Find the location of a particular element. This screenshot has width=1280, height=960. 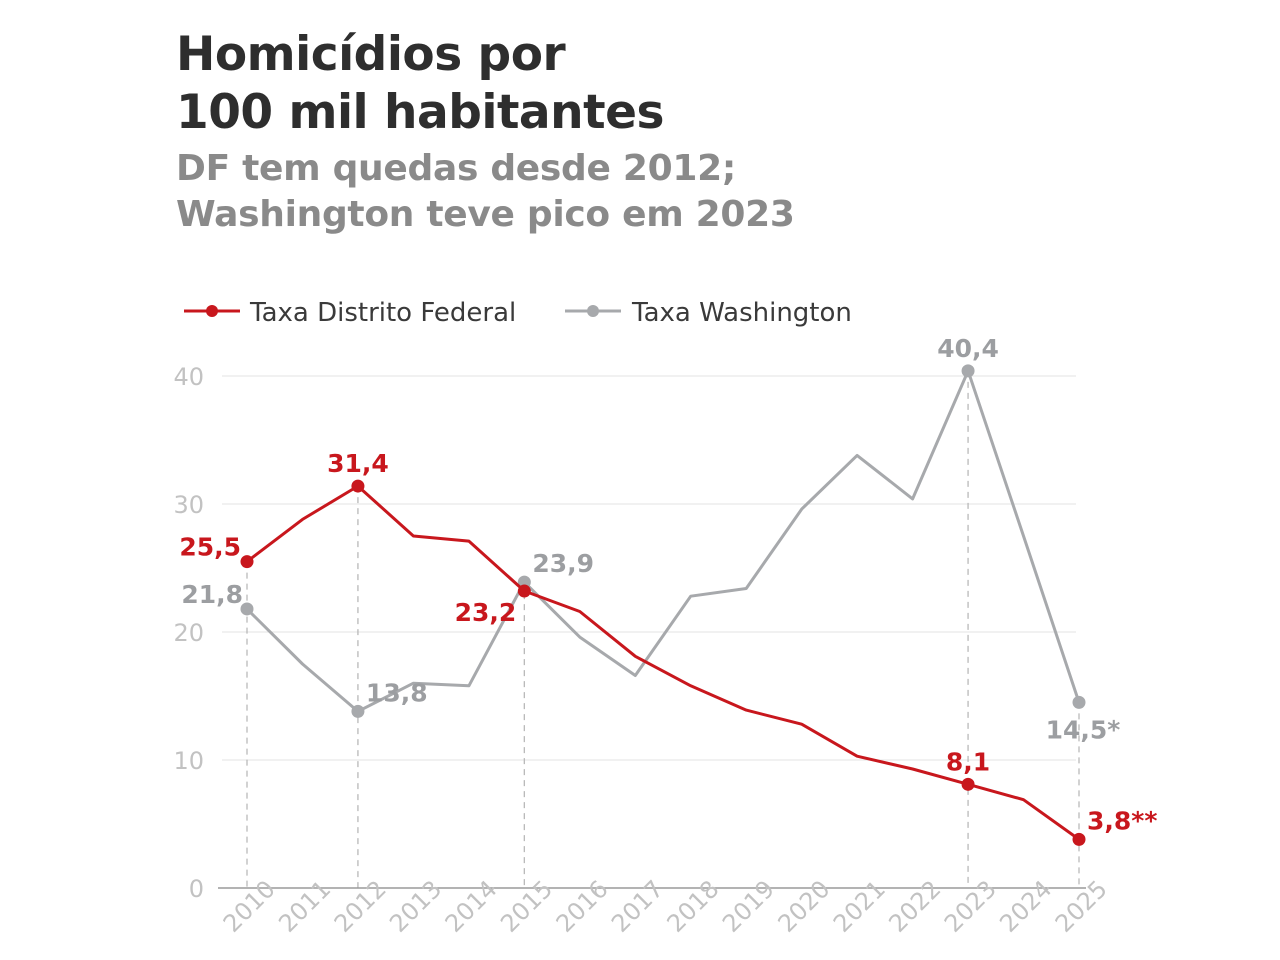

y-tick-label-0: 0 is located at coordinates (196, 889).